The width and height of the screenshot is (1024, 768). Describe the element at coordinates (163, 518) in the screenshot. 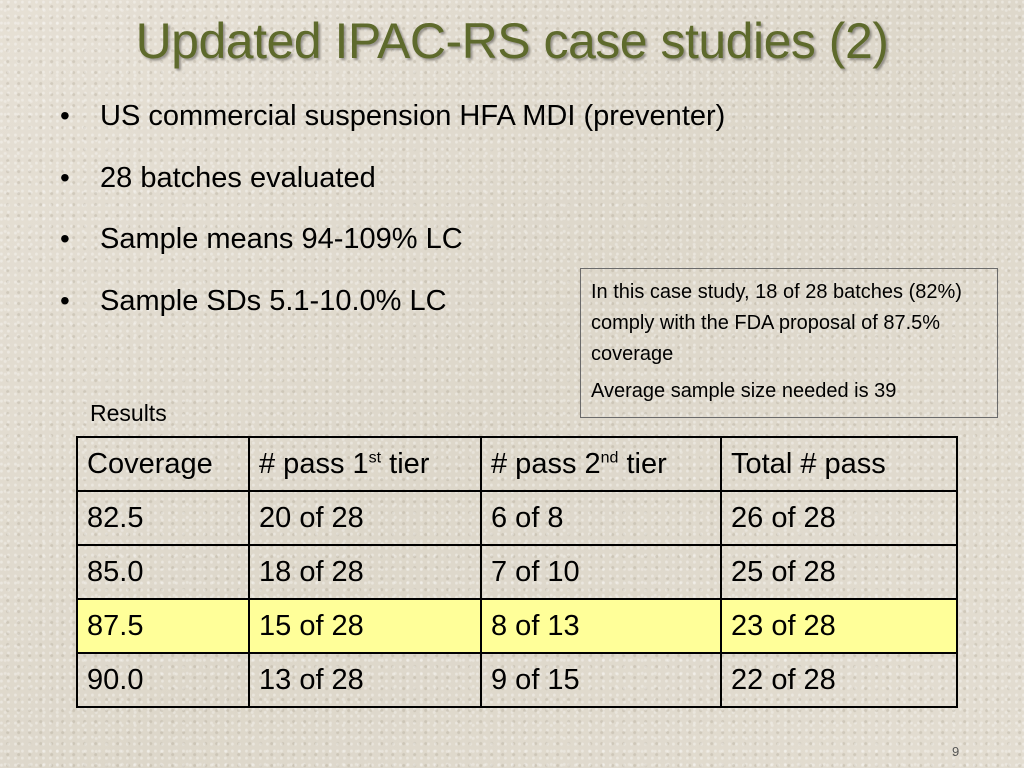

I see `table-cell: 82.5` at that location.